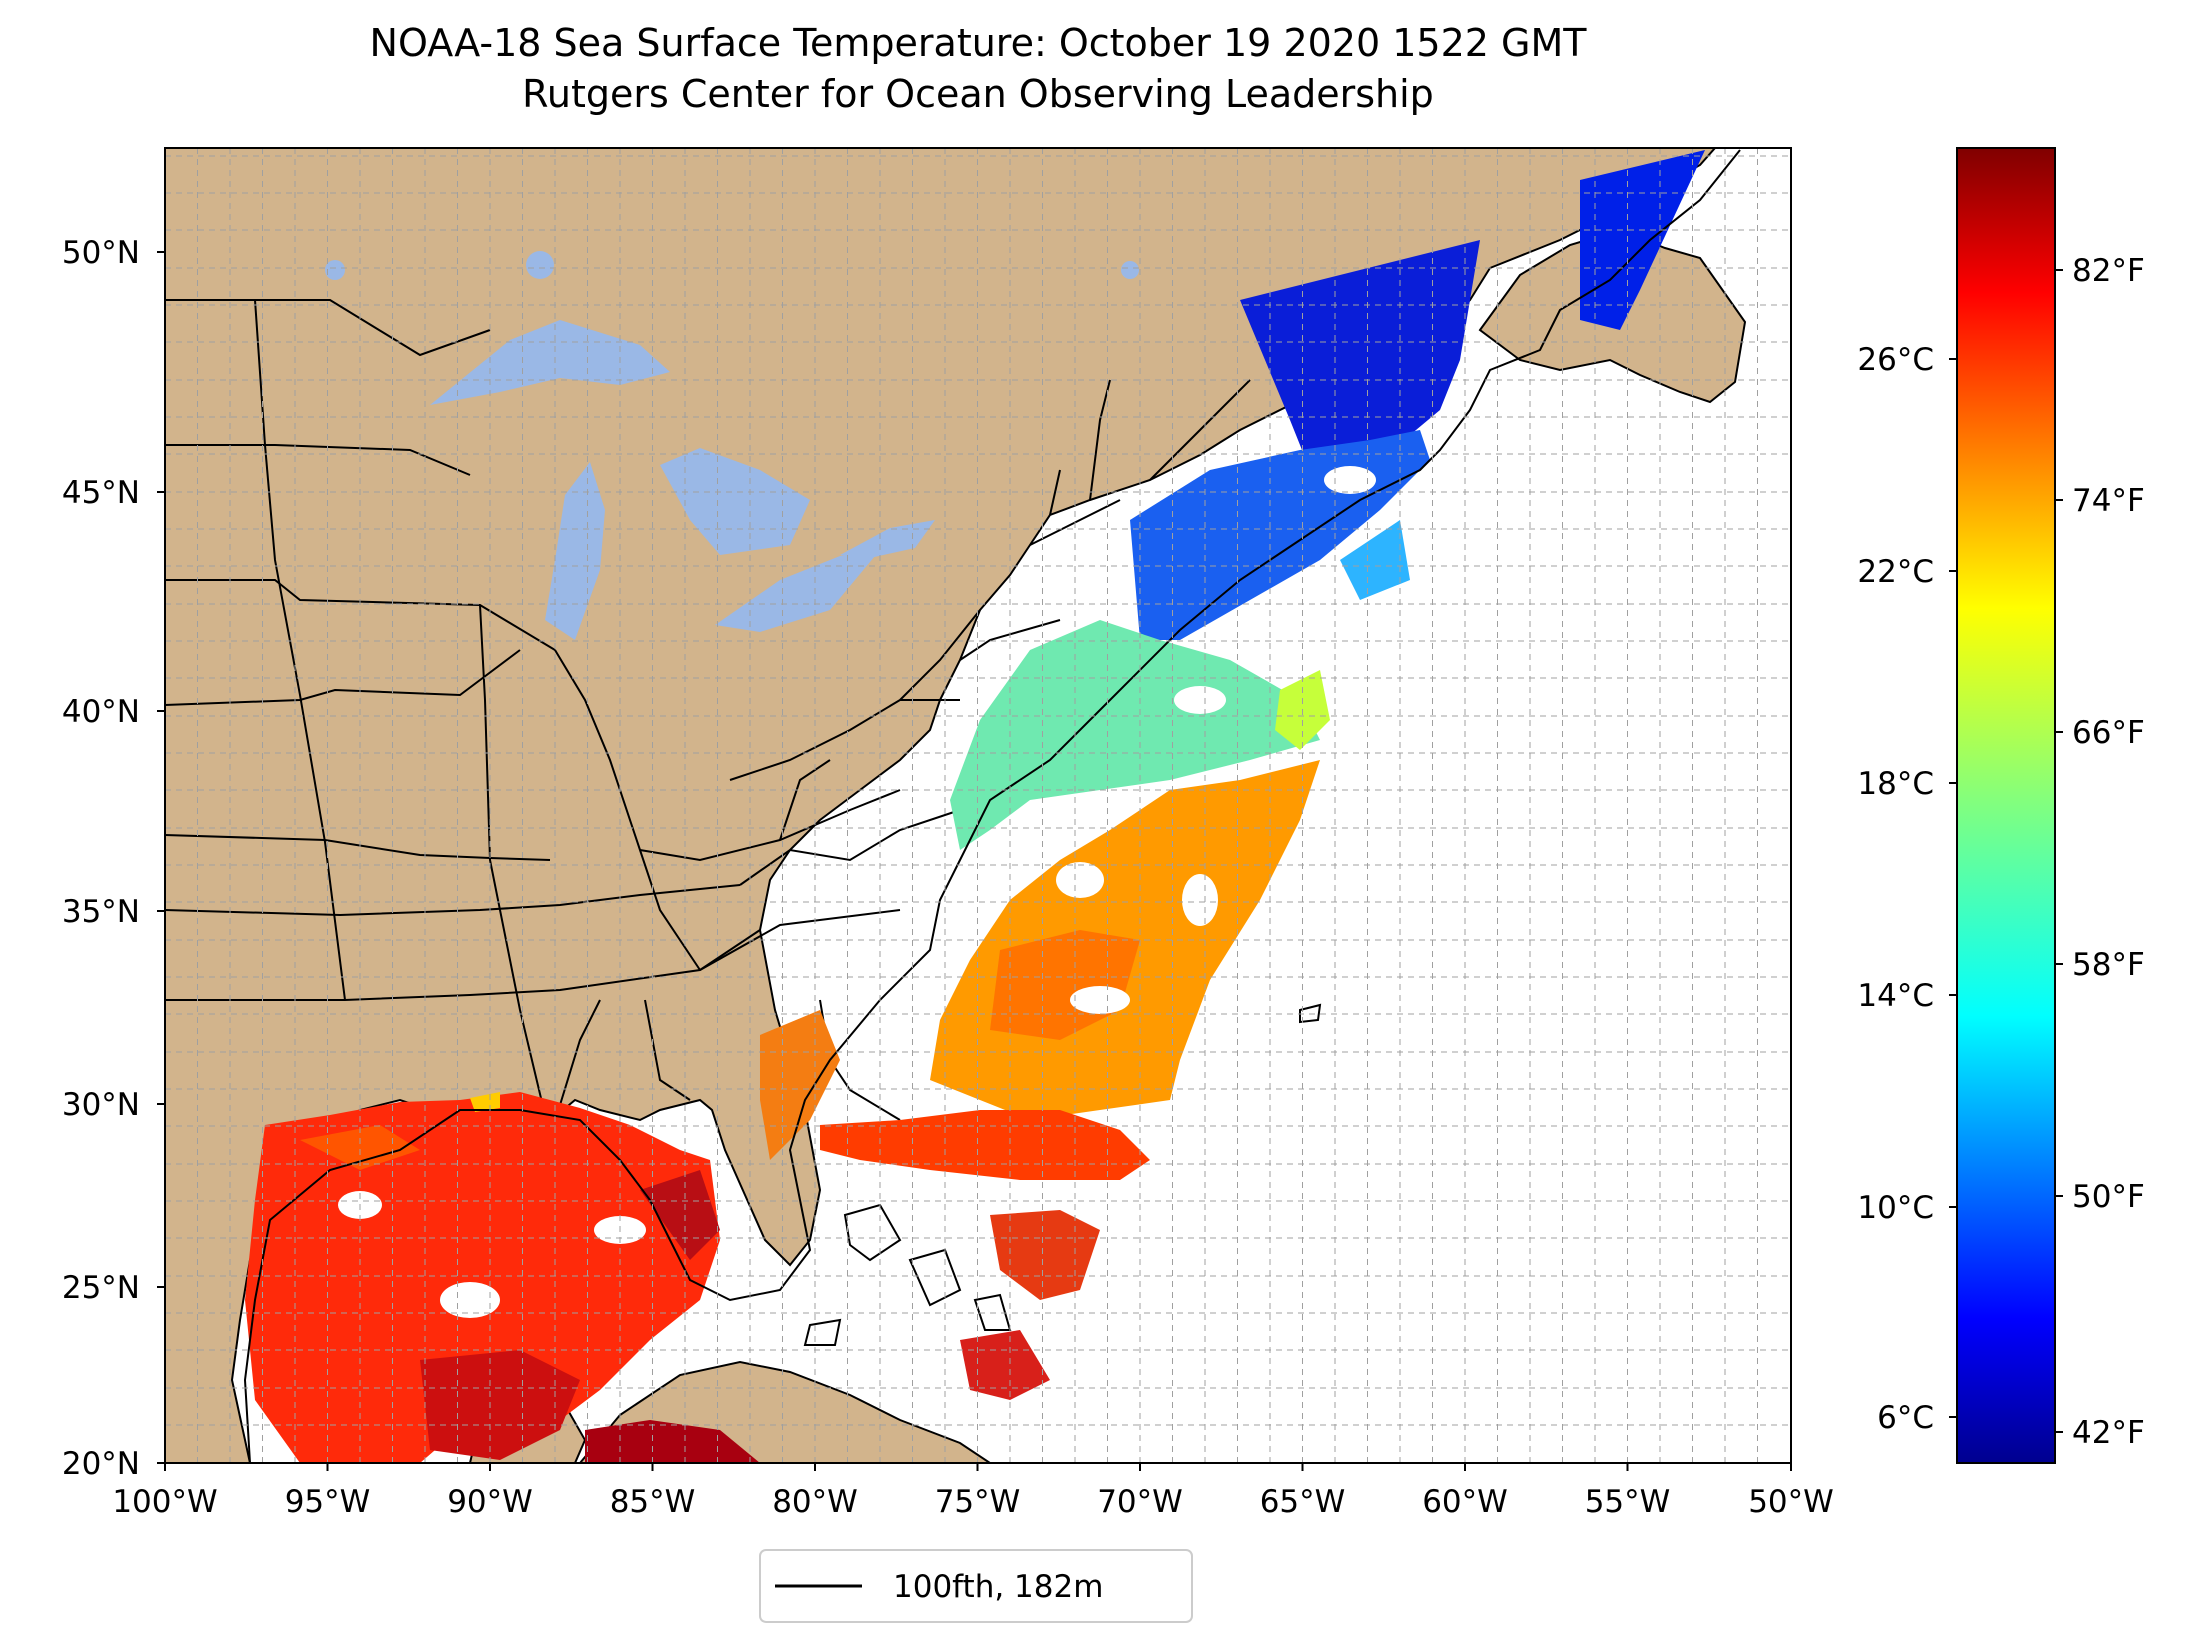 This screenshot has height=1647, width=2201. Describe the element at coordinates (978, 1502) in the screenshot. I see `lon-tick-75w: 75°W` at that location.